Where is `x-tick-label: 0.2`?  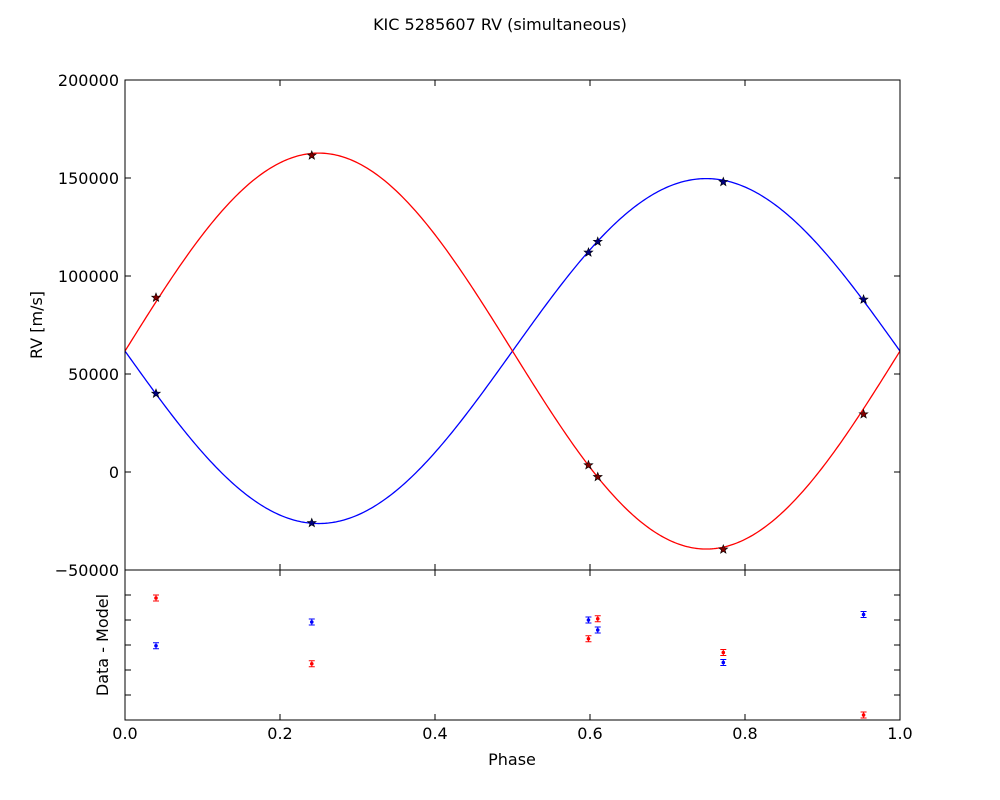
x-tick-label: 0.2 is located at coordinates (279, 733).